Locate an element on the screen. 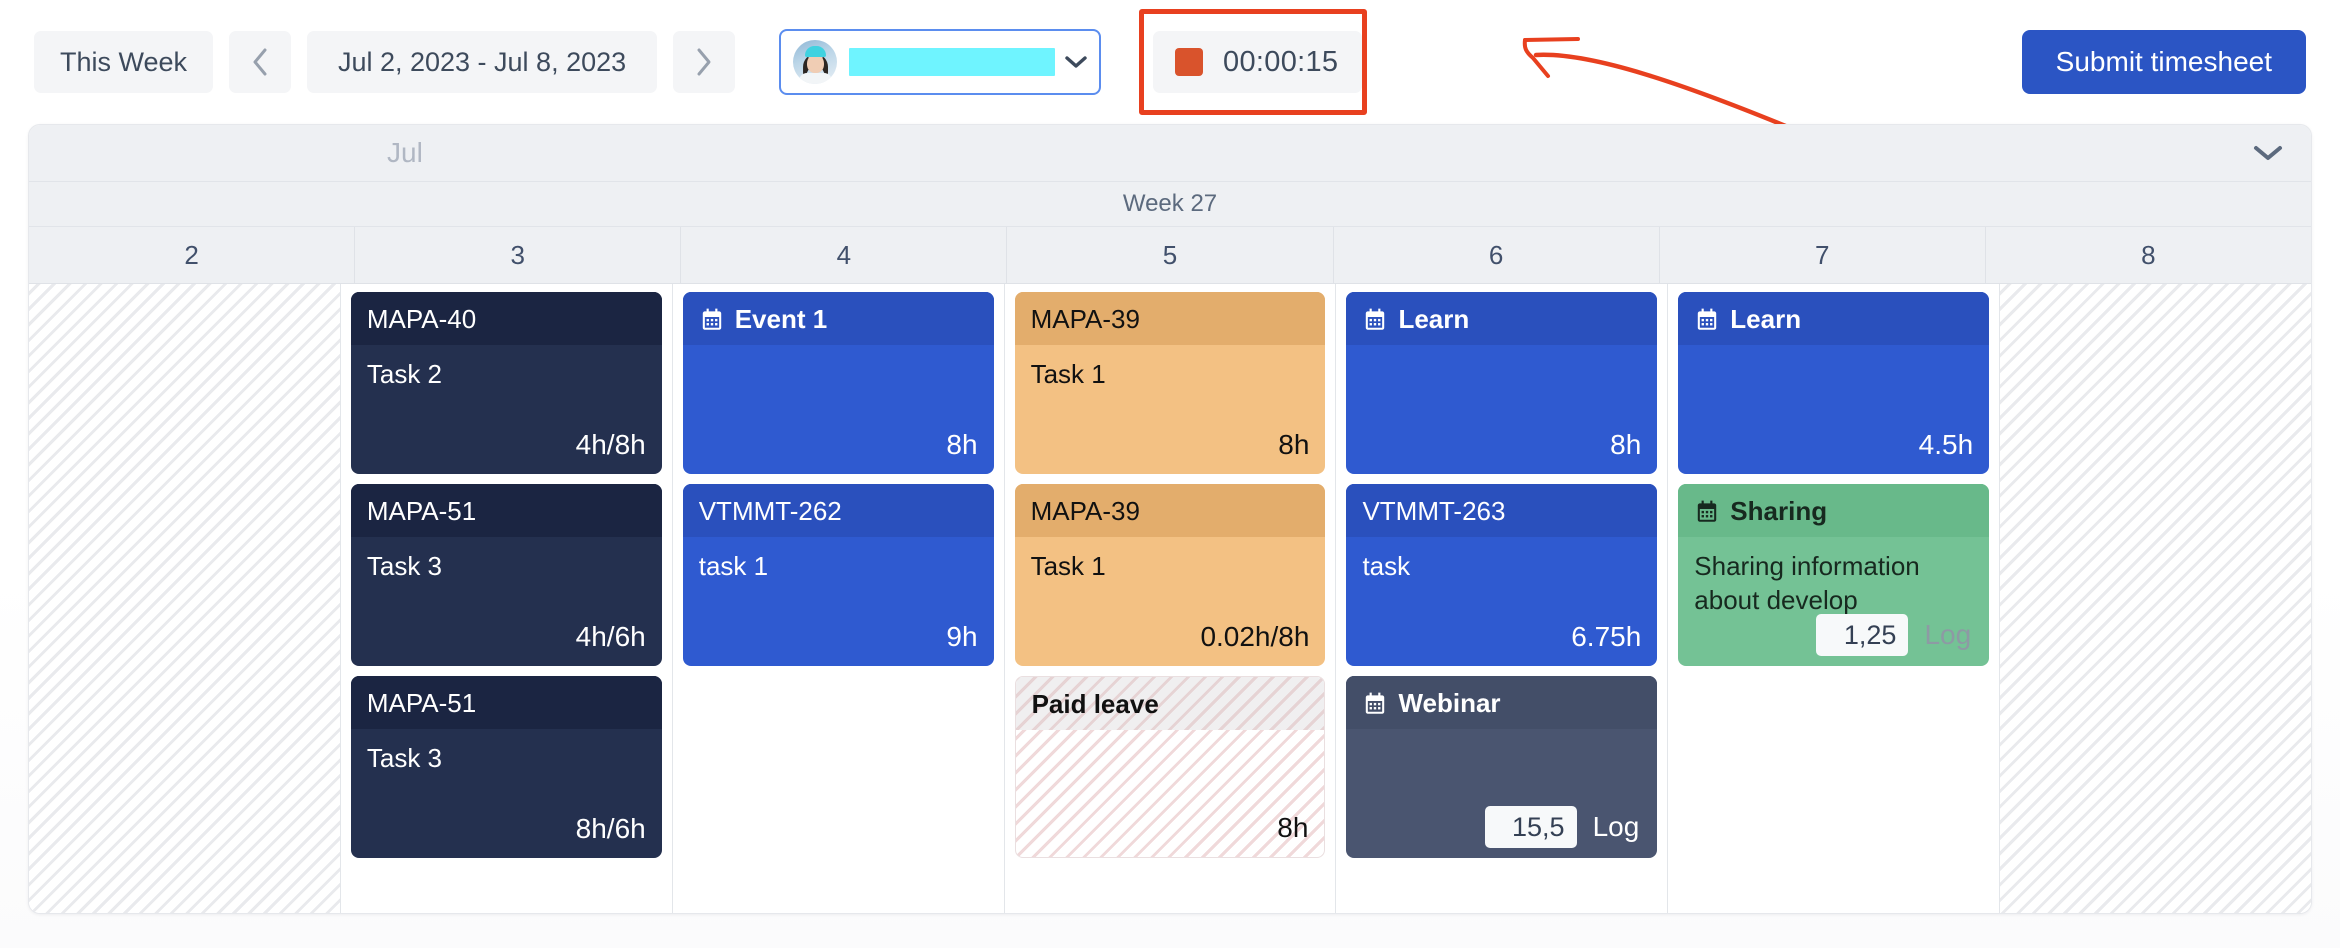 The width and height of the screenshot is (2340, 948). timesheet-entry-card: Learn 8h is located at coordinates (1502, 383).